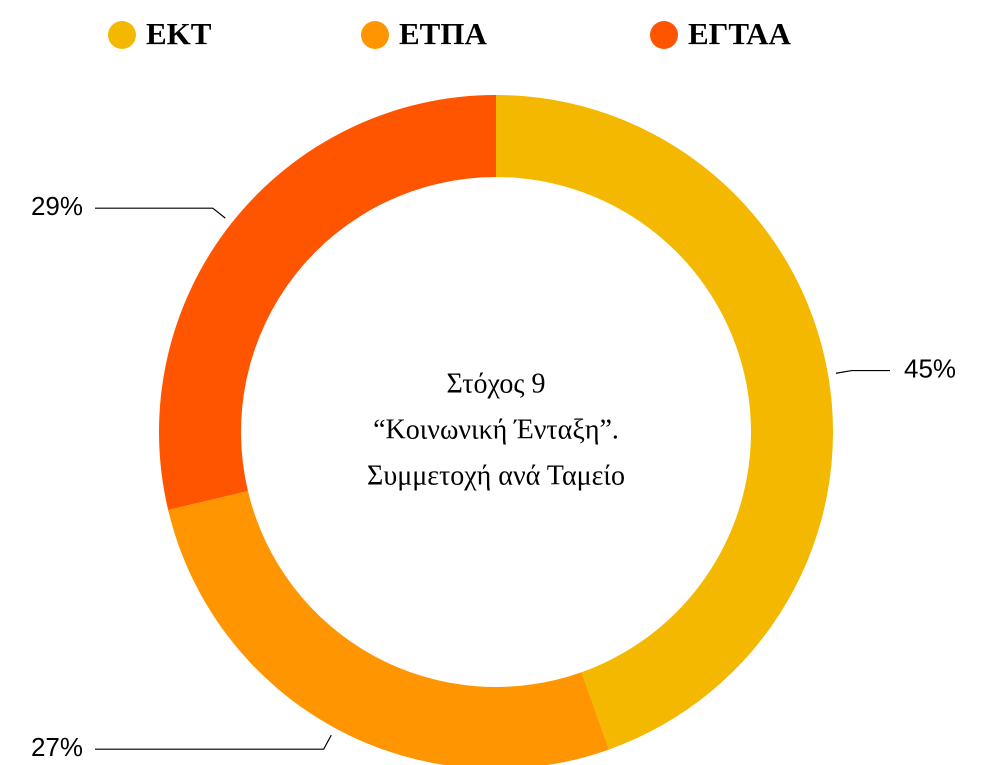  Describe the element at coordinates (496, 383) in the screenshot. I see `chart-title: Στόχος 9` at that location.